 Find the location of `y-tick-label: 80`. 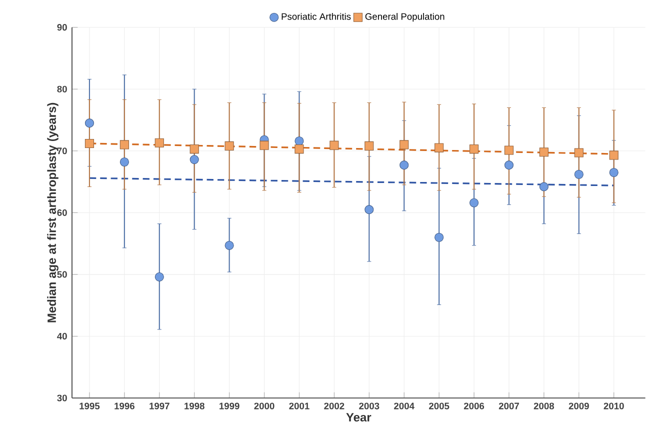

y-tick-label: 80 is located at coordinates (62, 89).